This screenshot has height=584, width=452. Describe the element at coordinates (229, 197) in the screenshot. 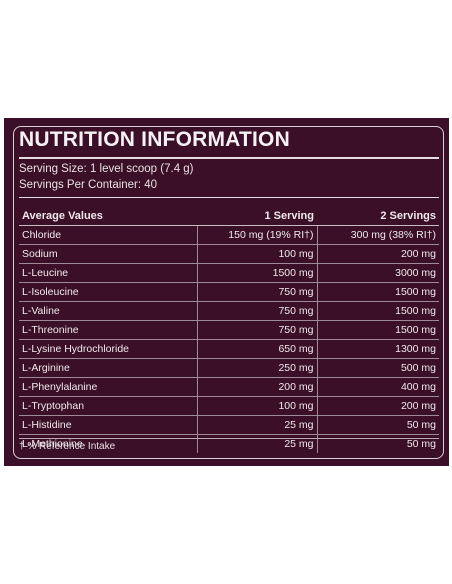

I see `serving-divider` at that location.